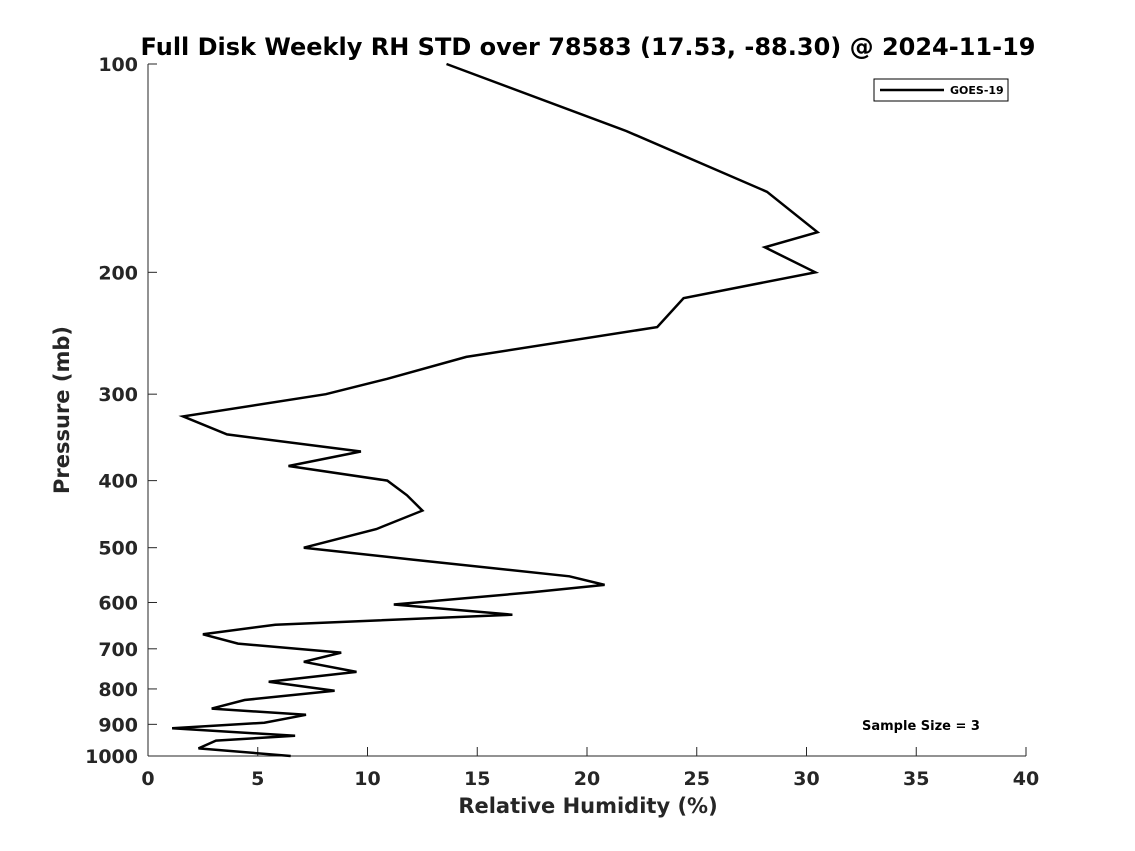  Describe the element at coordinates (111, 757) in the screenshot. I see `y-tick-label: 1000` at that location.